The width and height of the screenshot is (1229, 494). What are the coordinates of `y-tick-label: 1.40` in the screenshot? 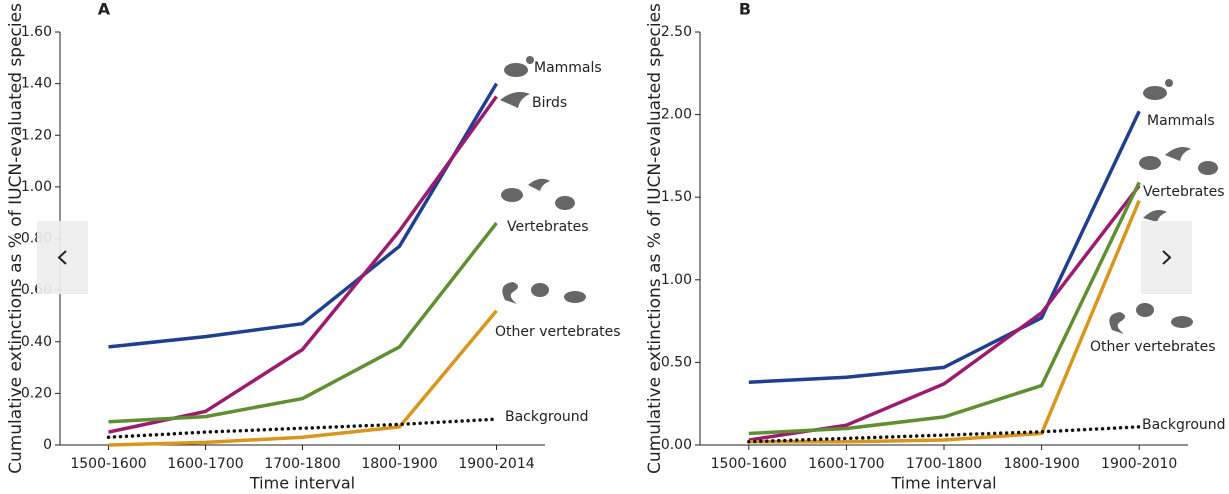 It's located at (36, 84).